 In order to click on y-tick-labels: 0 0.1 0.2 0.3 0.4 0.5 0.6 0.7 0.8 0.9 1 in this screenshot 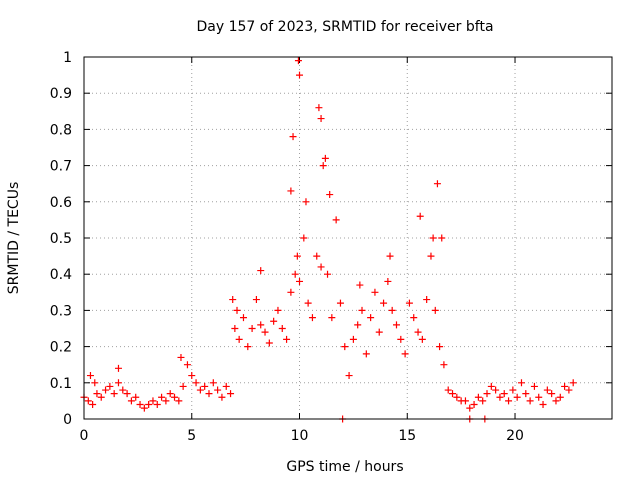, I will do `click(61, 239)`.